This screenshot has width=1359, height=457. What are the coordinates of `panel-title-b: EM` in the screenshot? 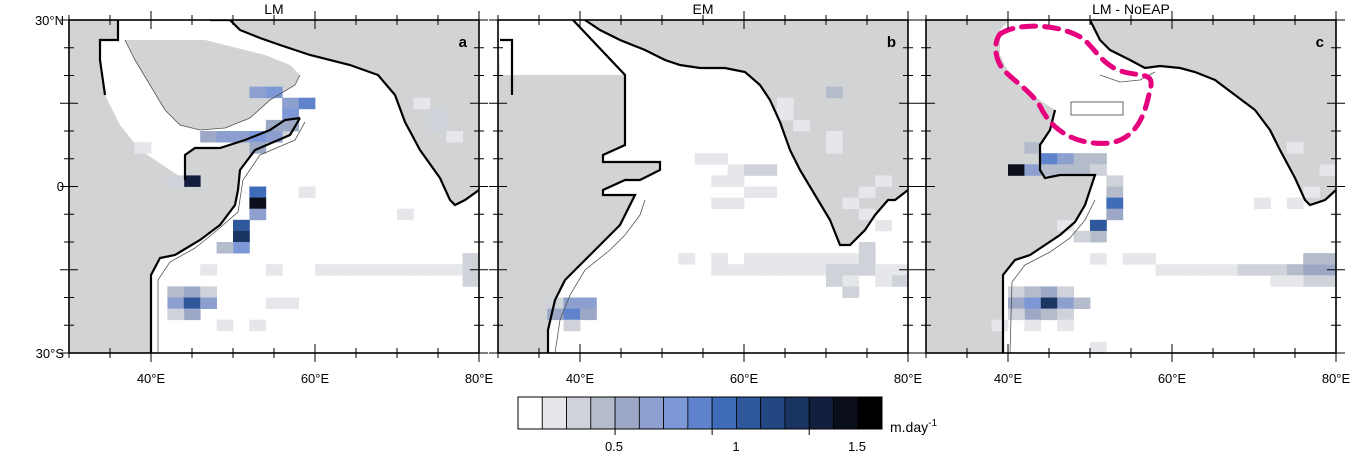 It's located at (703, 9).